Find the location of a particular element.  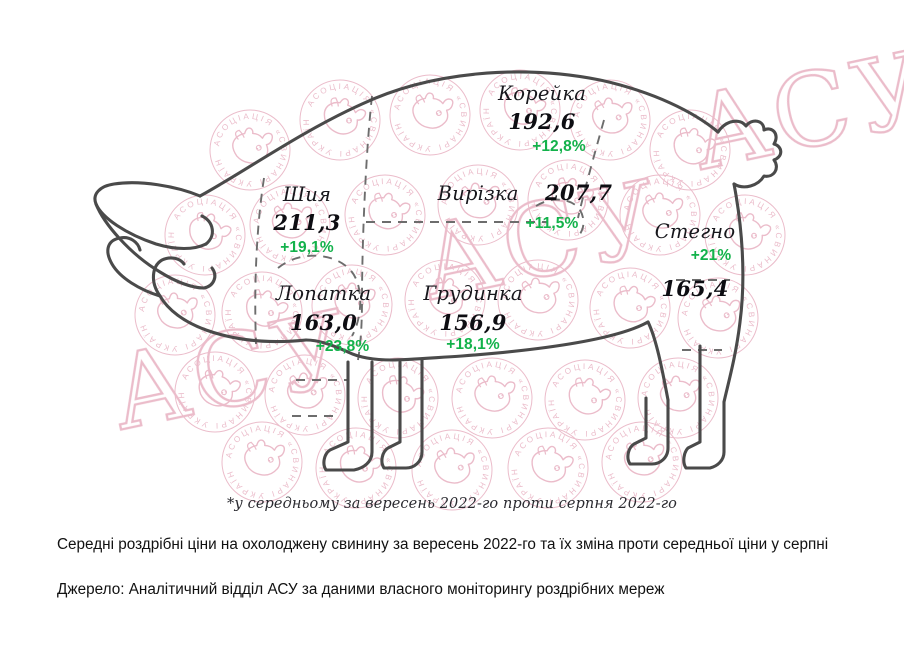

cut-label-shyia: Шия 211,3 +19,1% is located at coordinates (307, 219).